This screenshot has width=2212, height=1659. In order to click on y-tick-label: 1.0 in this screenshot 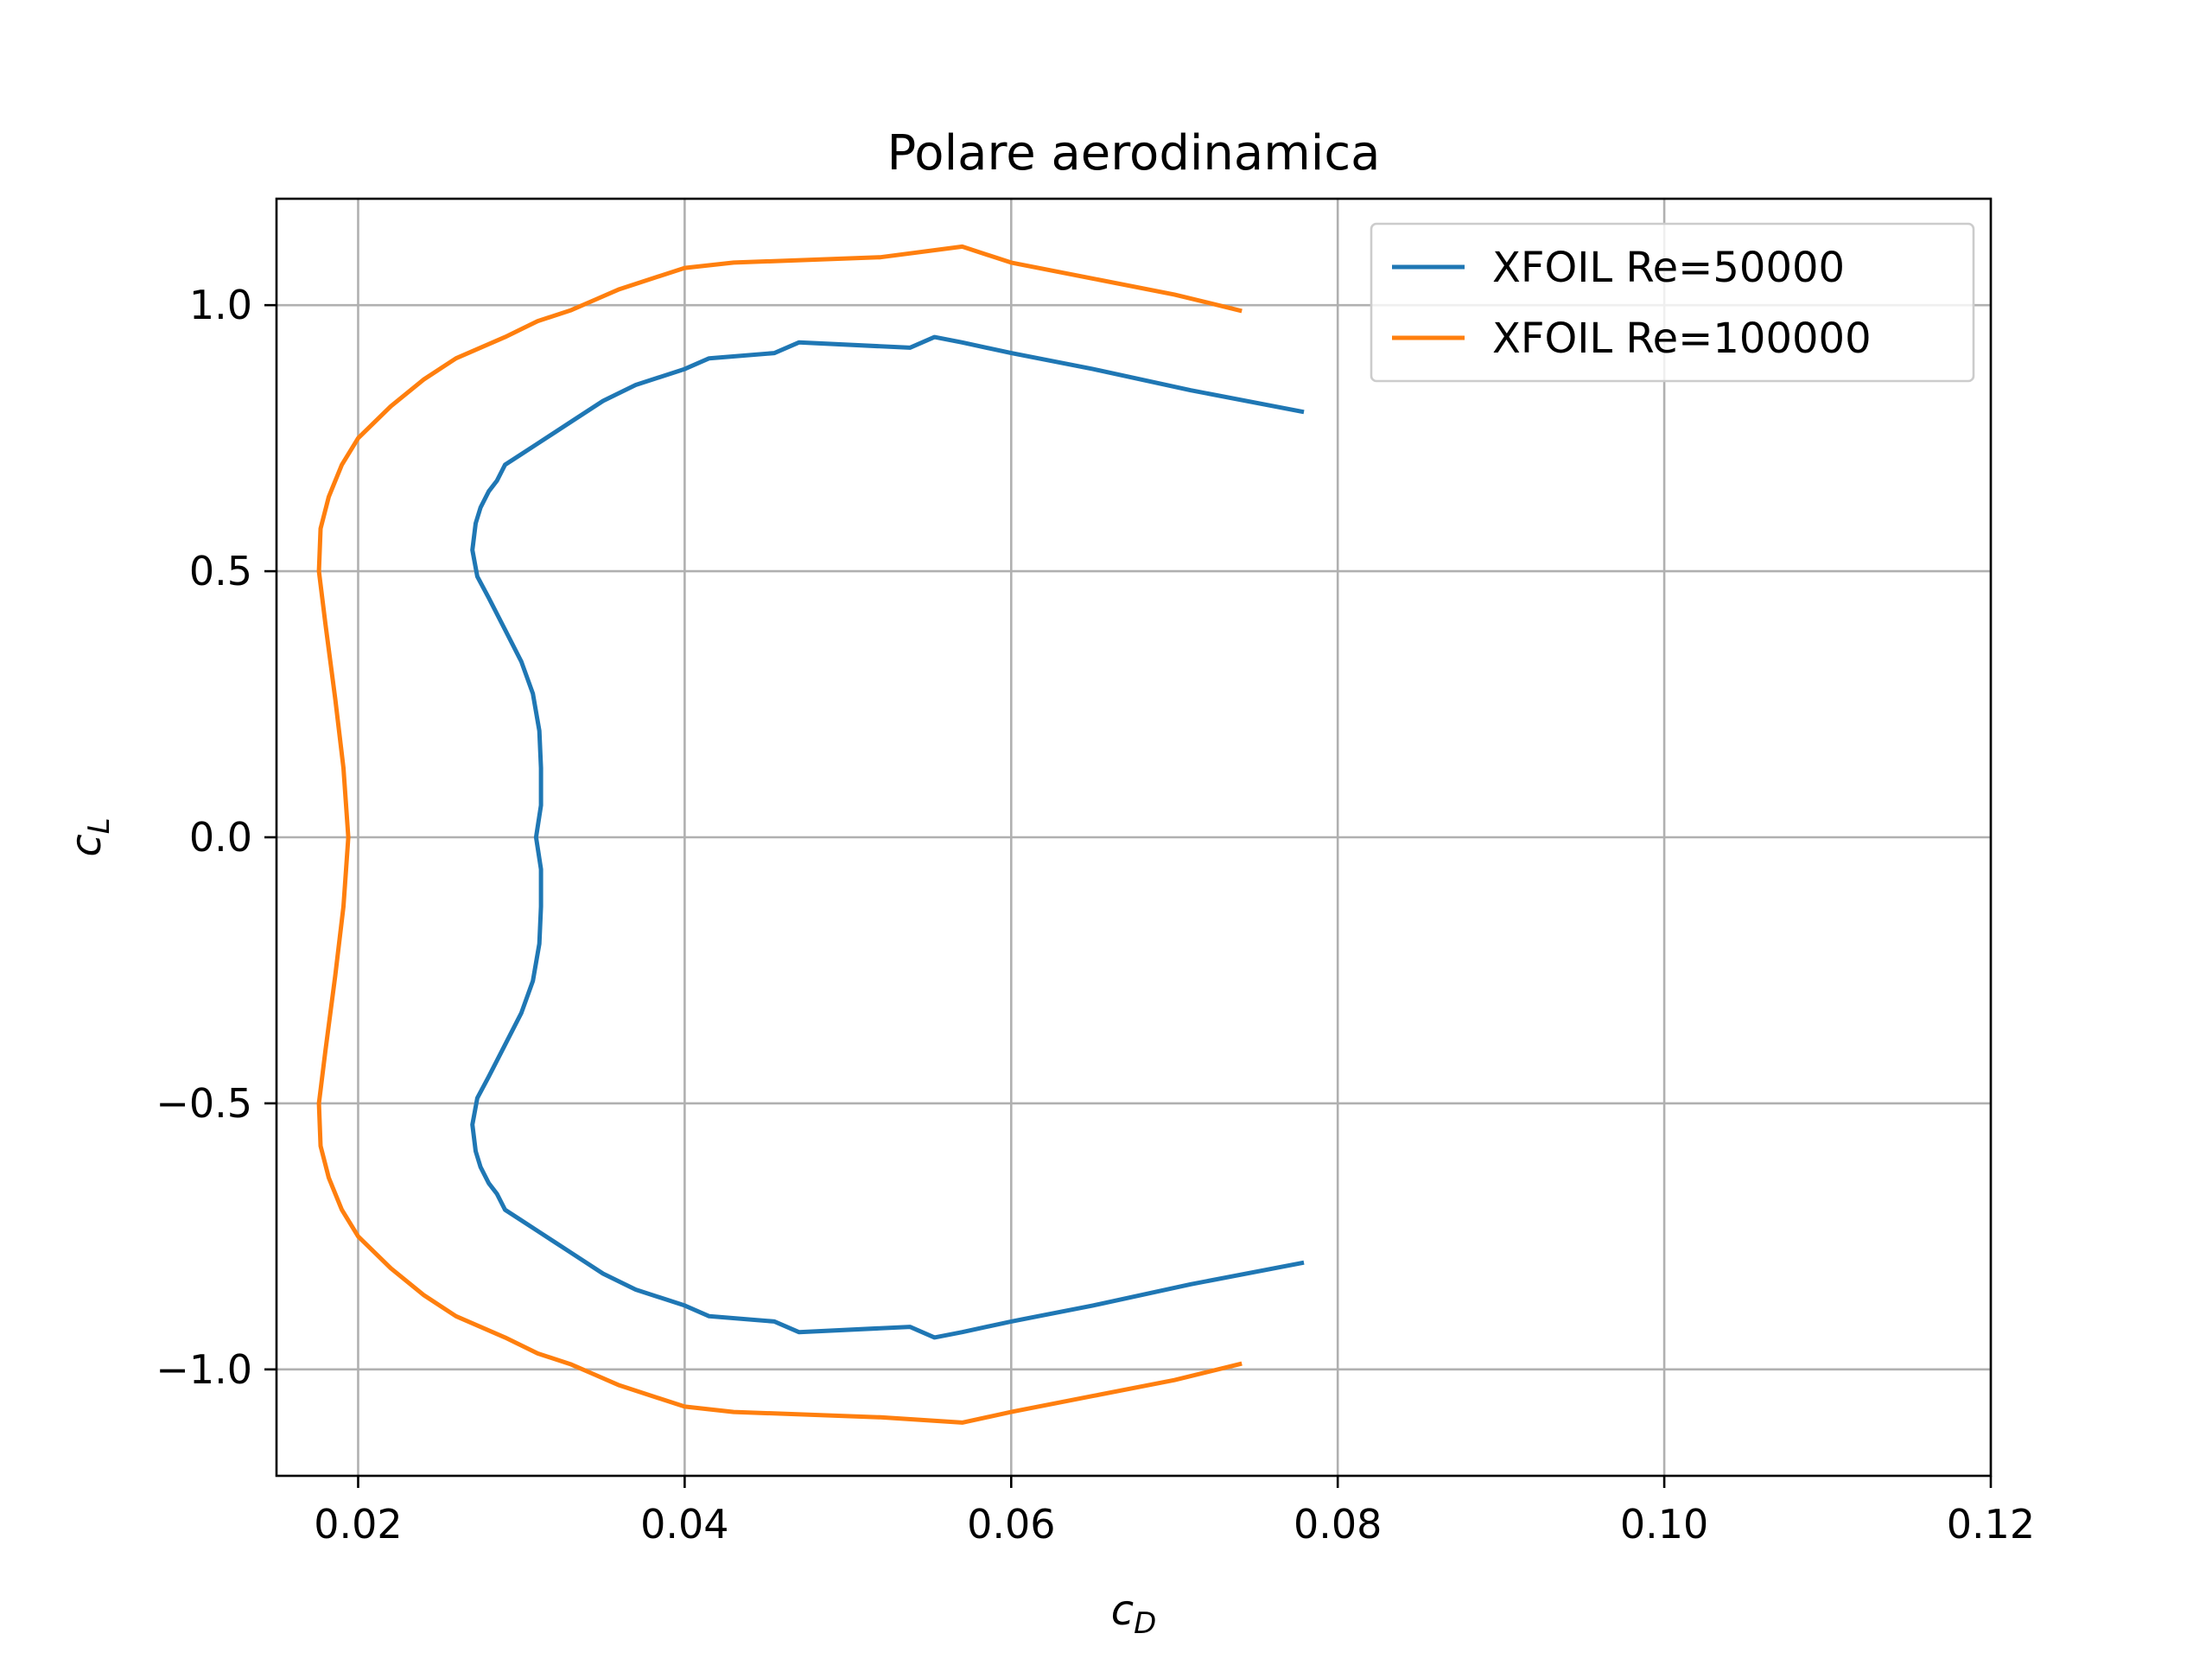, I will do `click(220, 305)`.